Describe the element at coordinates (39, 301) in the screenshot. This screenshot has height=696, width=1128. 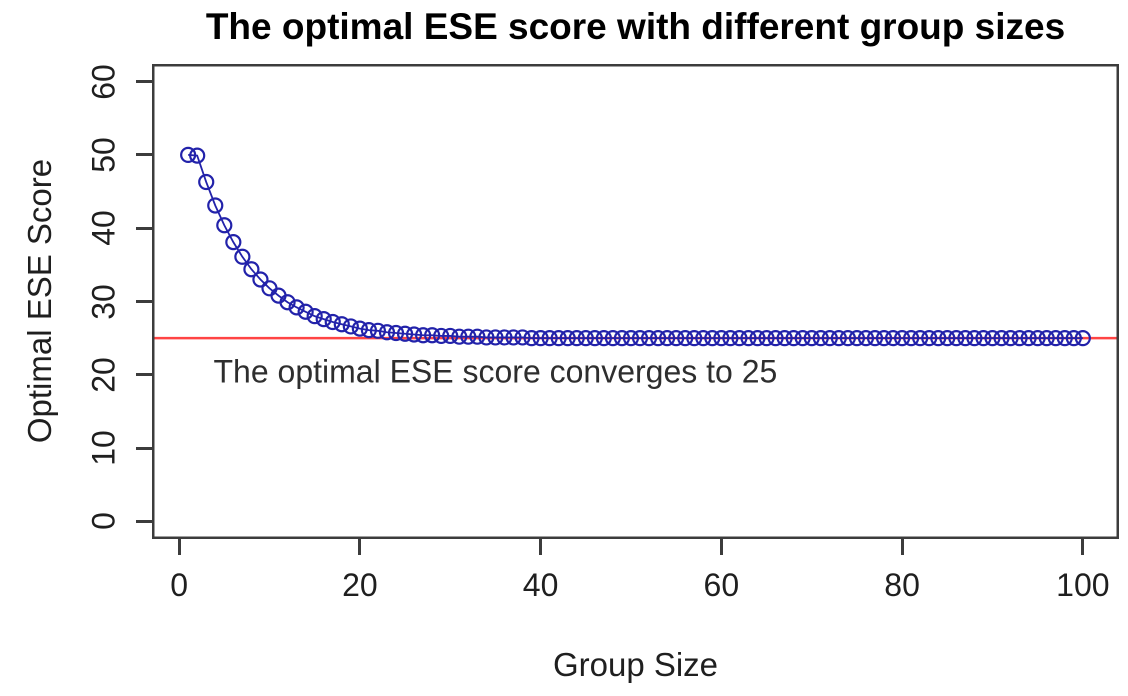
I see `y-axis-label: Optimal ESE Score` at that location.